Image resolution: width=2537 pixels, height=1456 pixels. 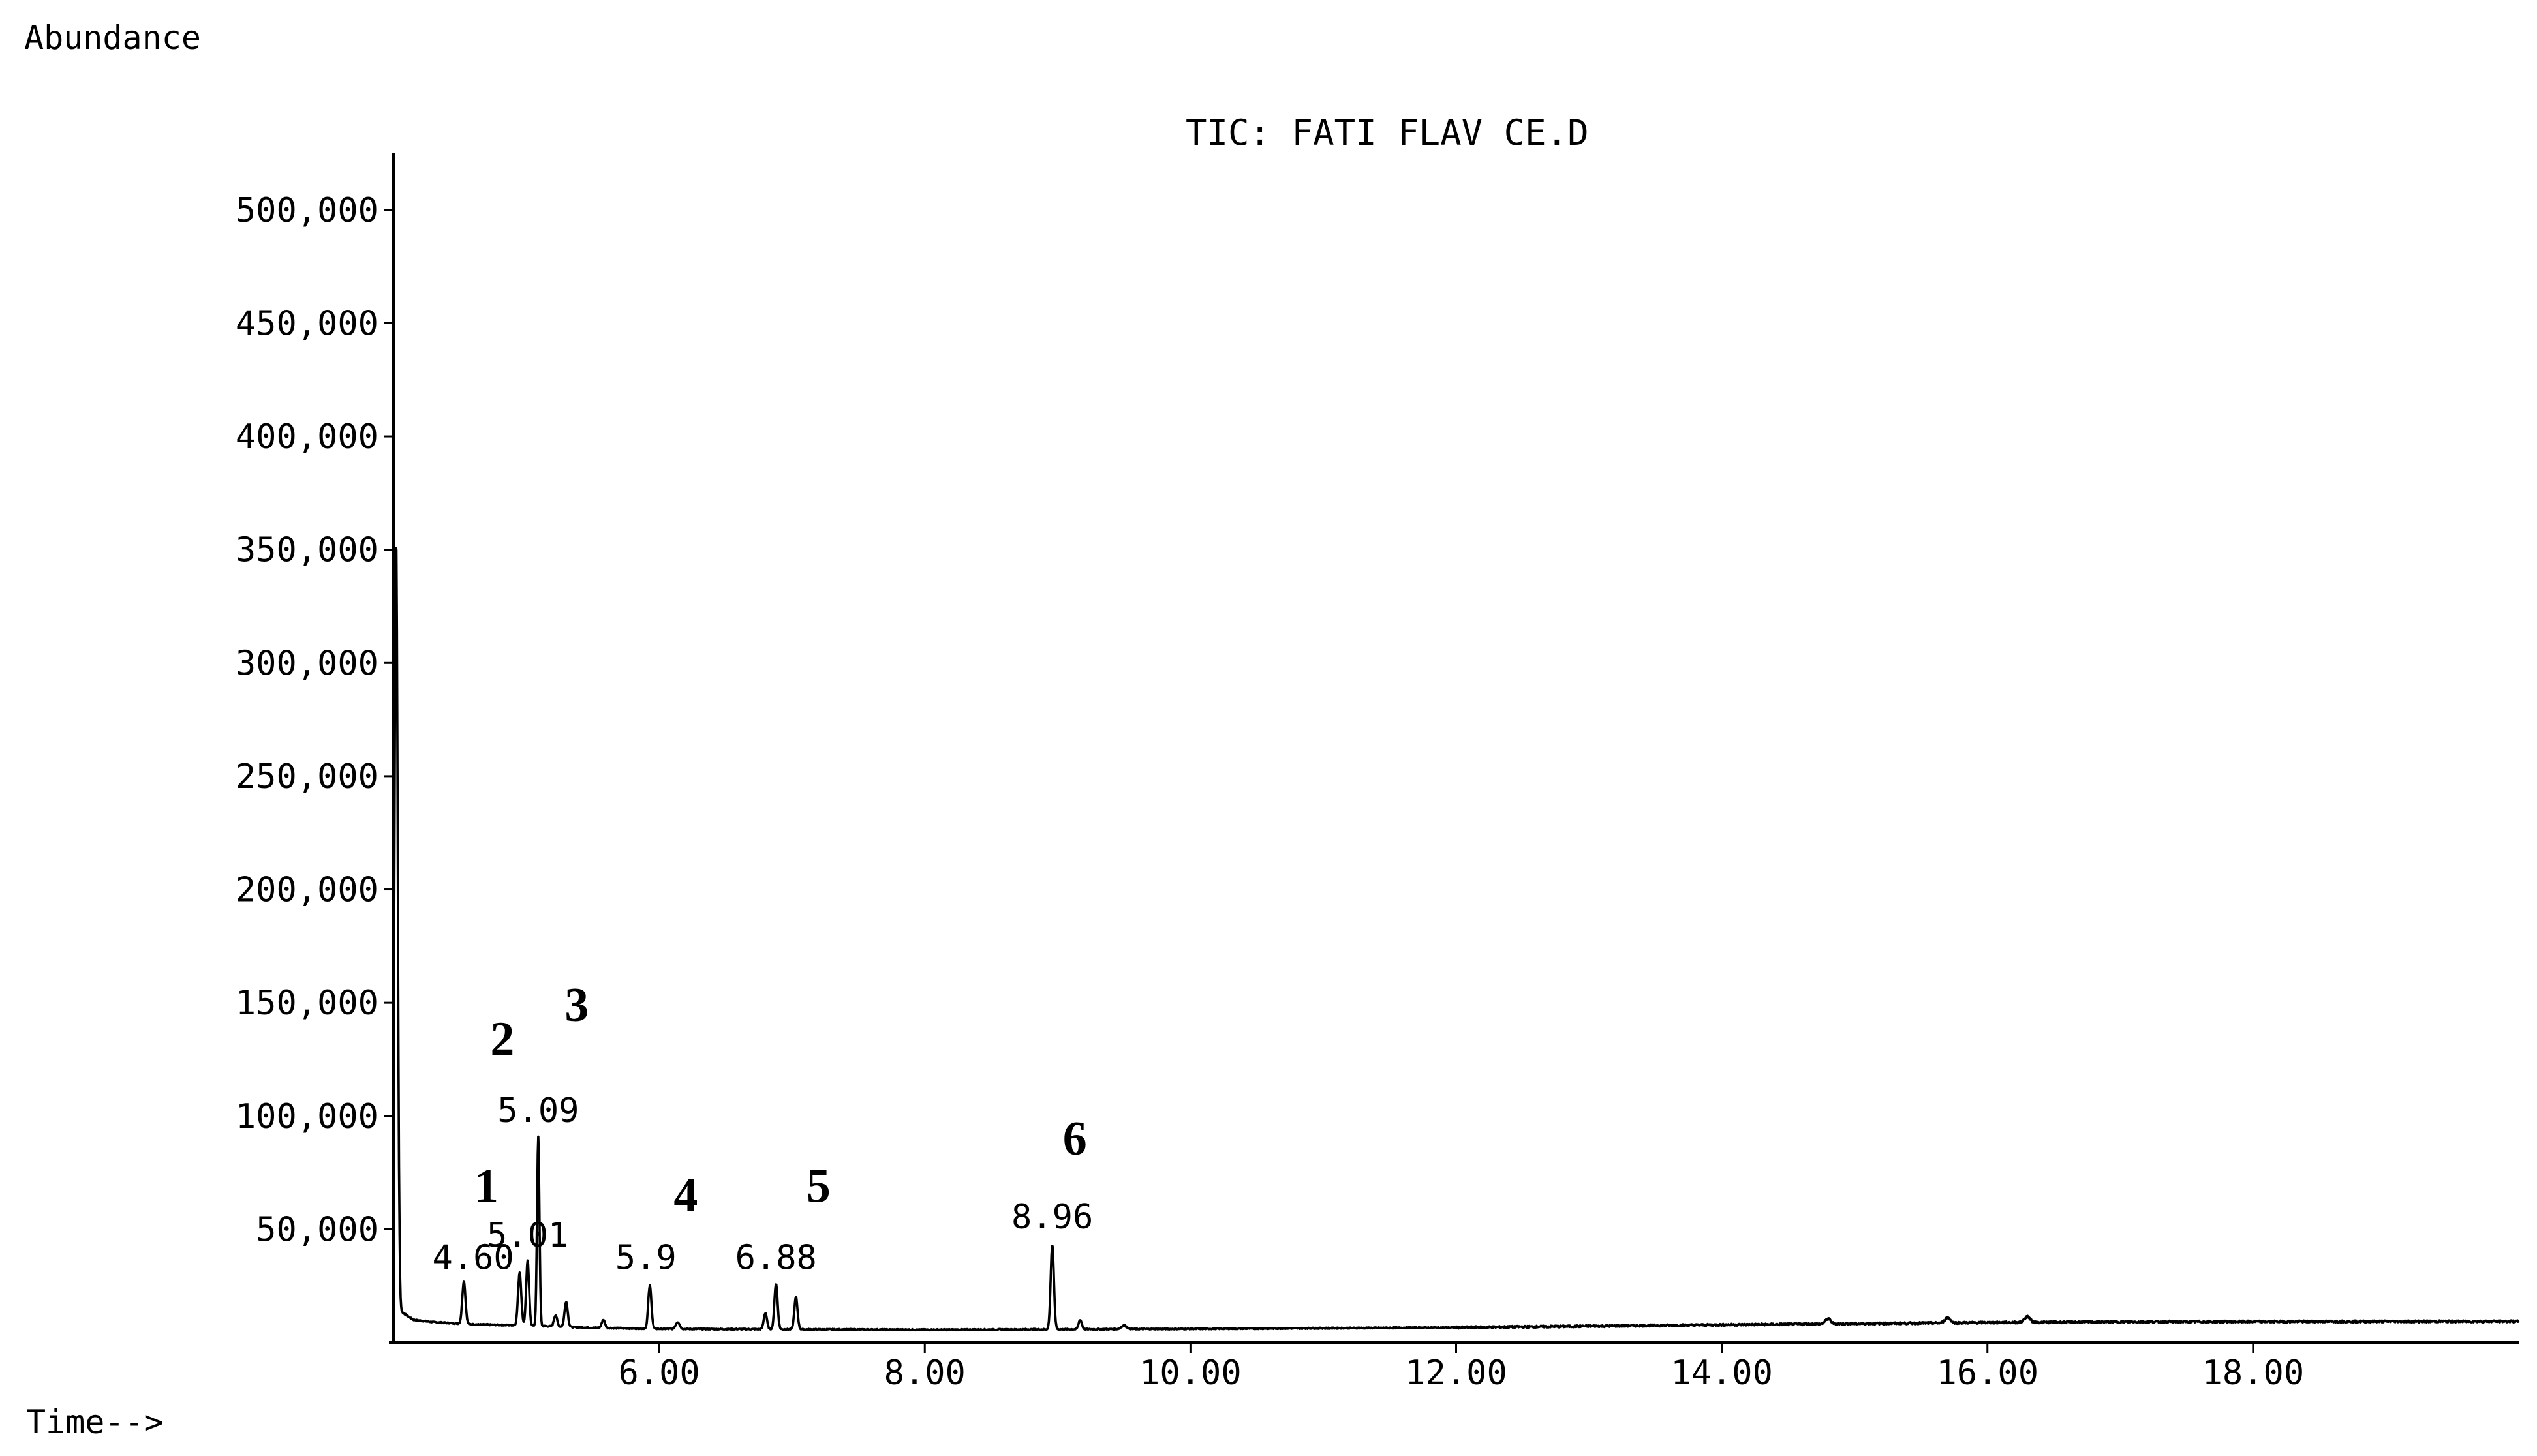 What do you see at coordinates (317, 1230) in the screenshot?
I see `y-tick-label: 50,000` at bounding box center [317, 1230].